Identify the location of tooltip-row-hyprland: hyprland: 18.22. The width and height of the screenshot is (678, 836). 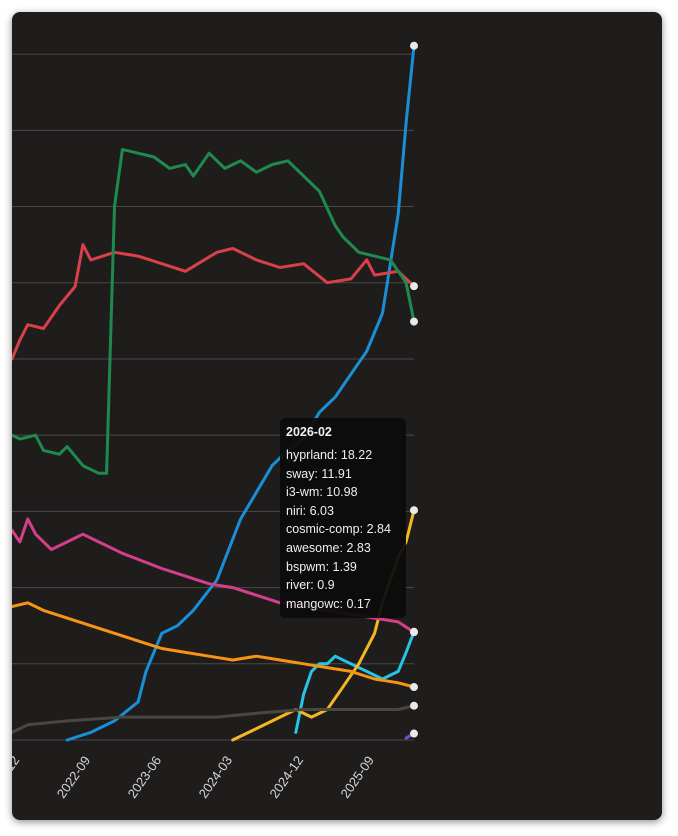
(329, 455).